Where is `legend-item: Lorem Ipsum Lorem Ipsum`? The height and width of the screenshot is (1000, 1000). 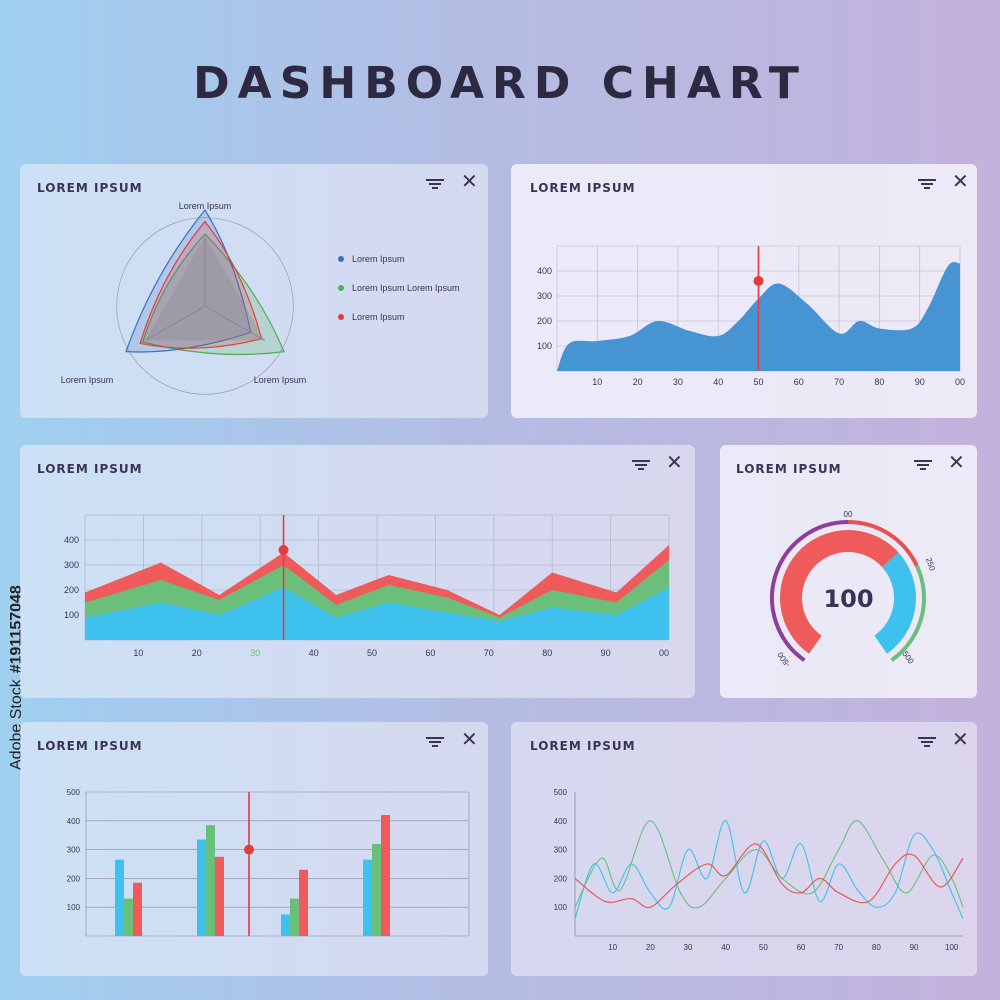 legend-item: Lorem Ipsum Lorem Ipsum is located at coordinates (399, 288).